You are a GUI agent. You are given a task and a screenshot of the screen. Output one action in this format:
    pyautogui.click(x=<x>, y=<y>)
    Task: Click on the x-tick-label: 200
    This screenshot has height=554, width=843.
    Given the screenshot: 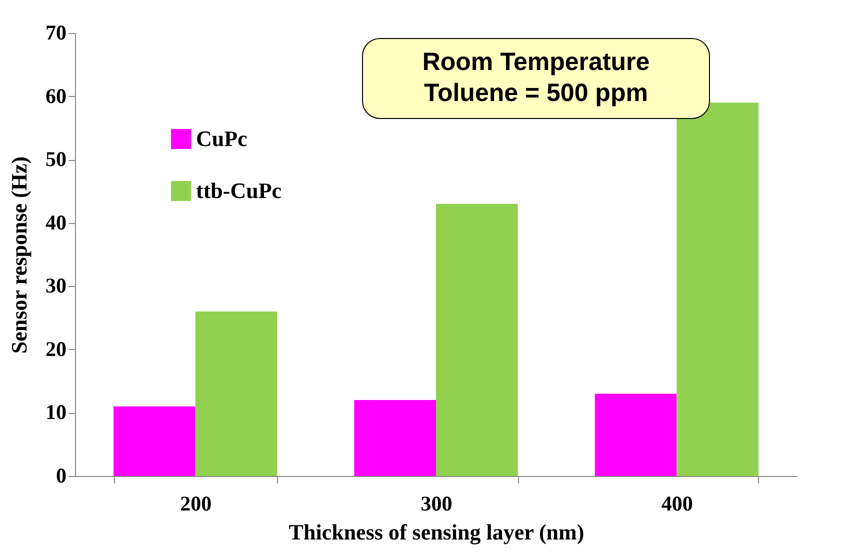 What is the action you would take?
    pyautogui.click(x=196, y=504)
    